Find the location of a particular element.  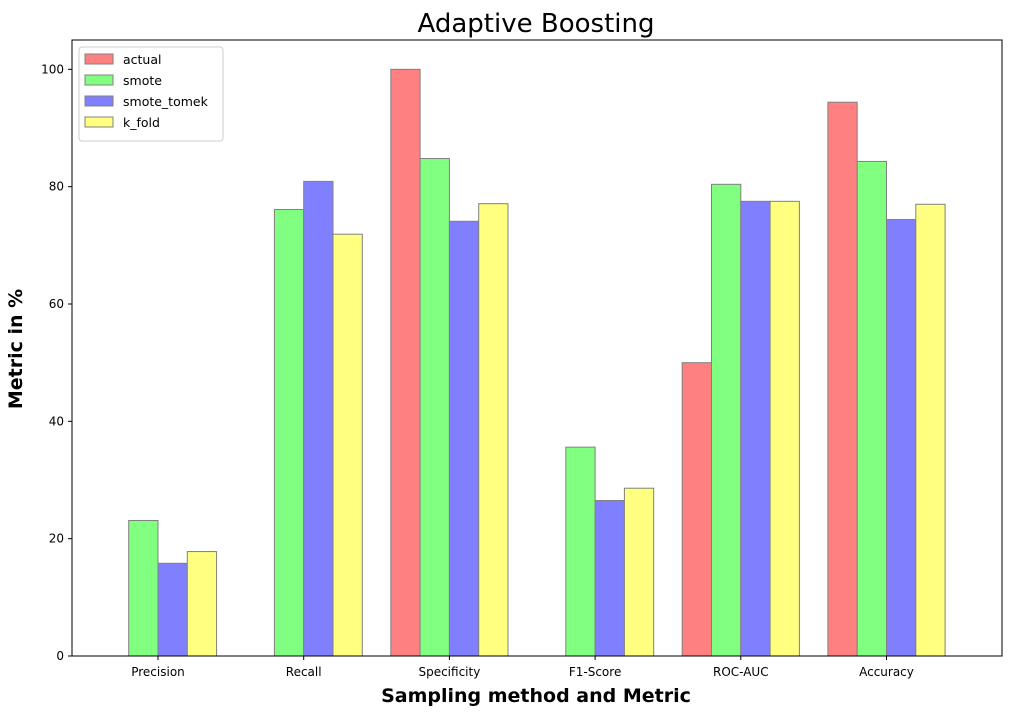

bar-smote_tomek-accuracy is located at coordinates (901, 438).